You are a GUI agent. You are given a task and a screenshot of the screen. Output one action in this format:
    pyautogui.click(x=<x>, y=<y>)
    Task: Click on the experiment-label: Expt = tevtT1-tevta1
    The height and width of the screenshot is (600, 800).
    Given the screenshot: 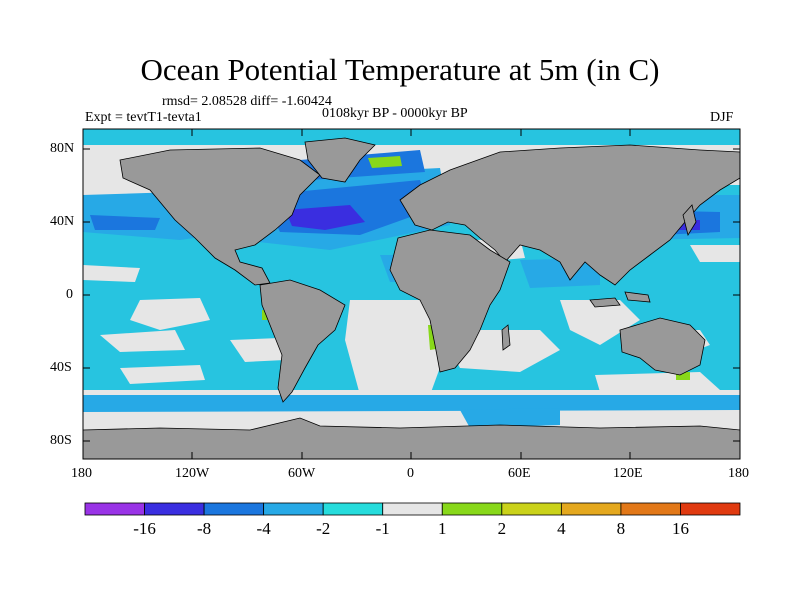 What is the action you would take?
    pyautogui.click(x=143, y=117)
    